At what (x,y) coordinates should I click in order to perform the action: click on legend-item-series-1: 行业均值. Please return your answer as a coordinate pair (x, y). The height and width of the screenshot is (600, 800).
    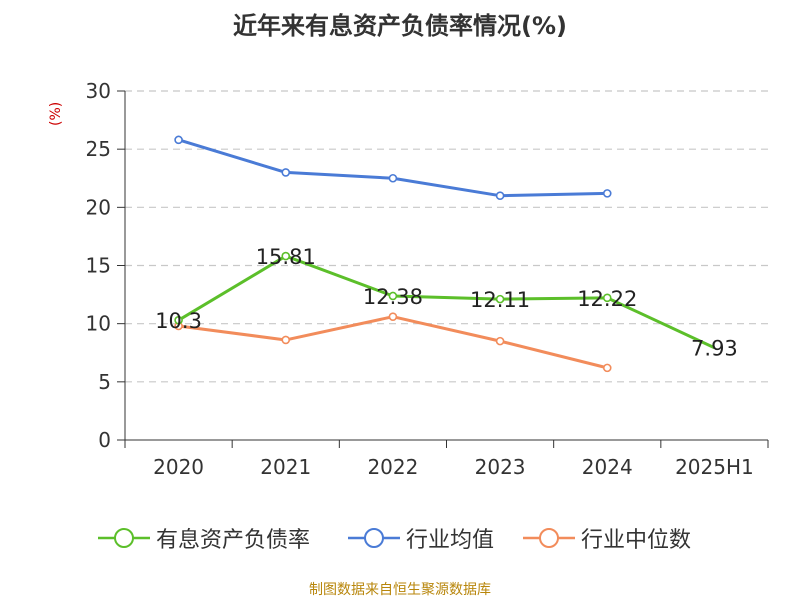
    Looking at the image, I should click on (421, 538).